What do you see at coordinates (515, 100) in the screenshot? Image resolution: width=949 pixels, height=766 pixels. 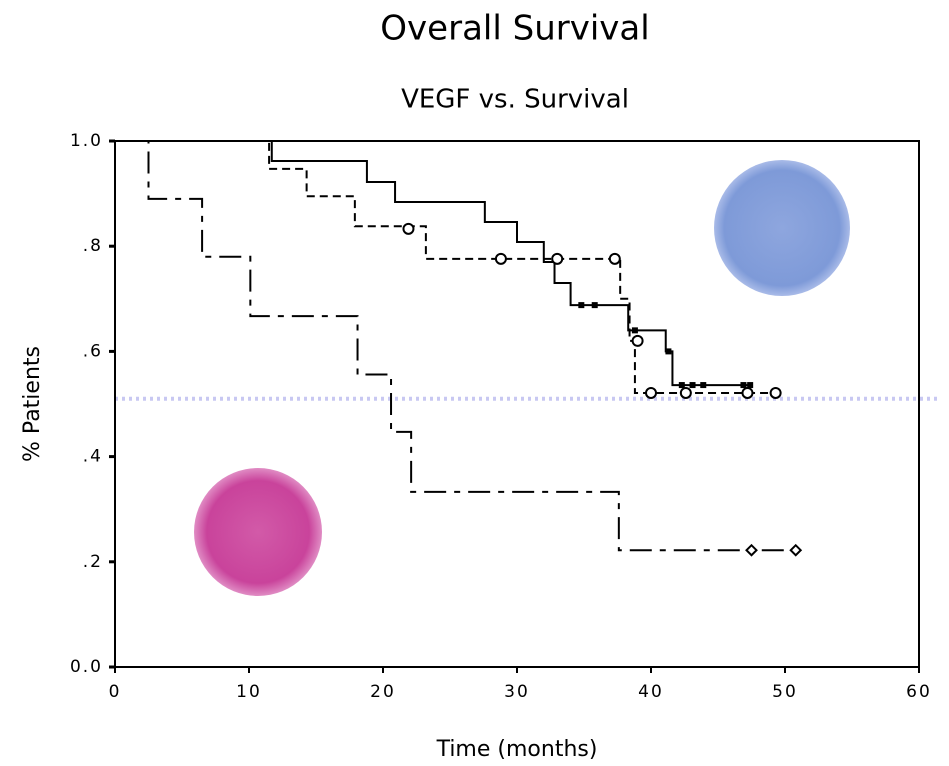 I see `chart-subtitle: VEGF vs. Survival` at bounding box center [515, 100].